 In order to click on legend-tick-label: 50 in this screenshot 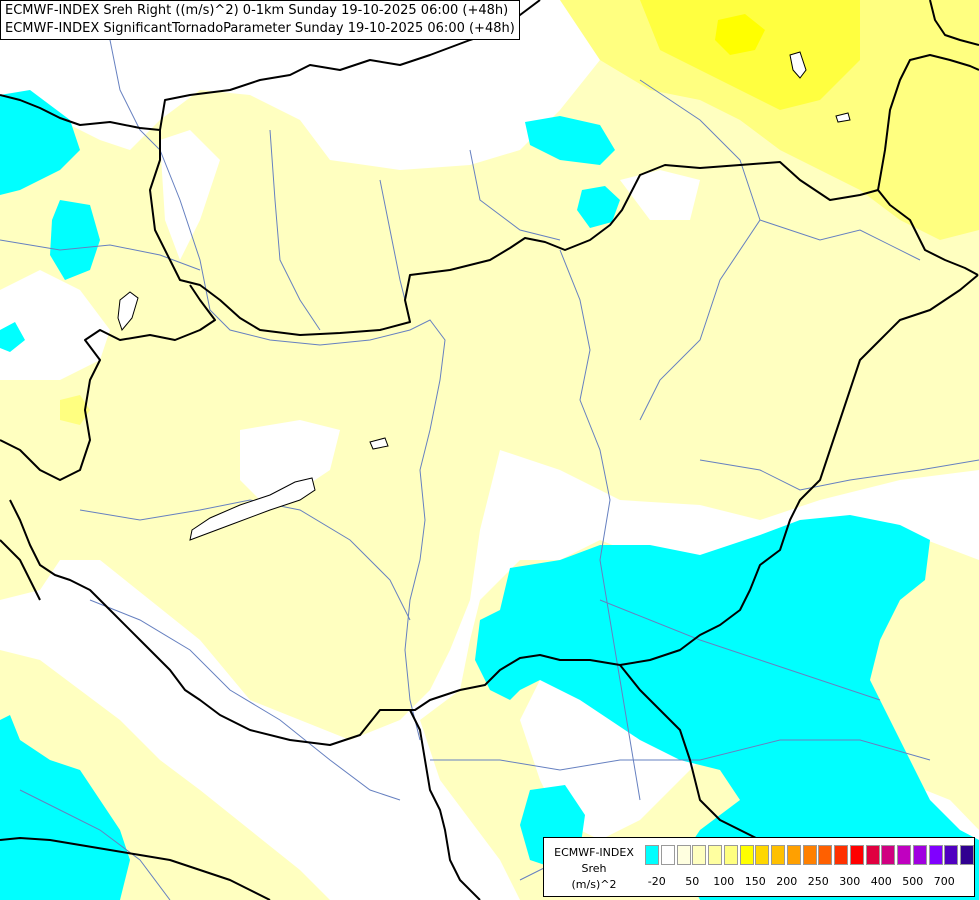, I will do `click(692, 881)`.